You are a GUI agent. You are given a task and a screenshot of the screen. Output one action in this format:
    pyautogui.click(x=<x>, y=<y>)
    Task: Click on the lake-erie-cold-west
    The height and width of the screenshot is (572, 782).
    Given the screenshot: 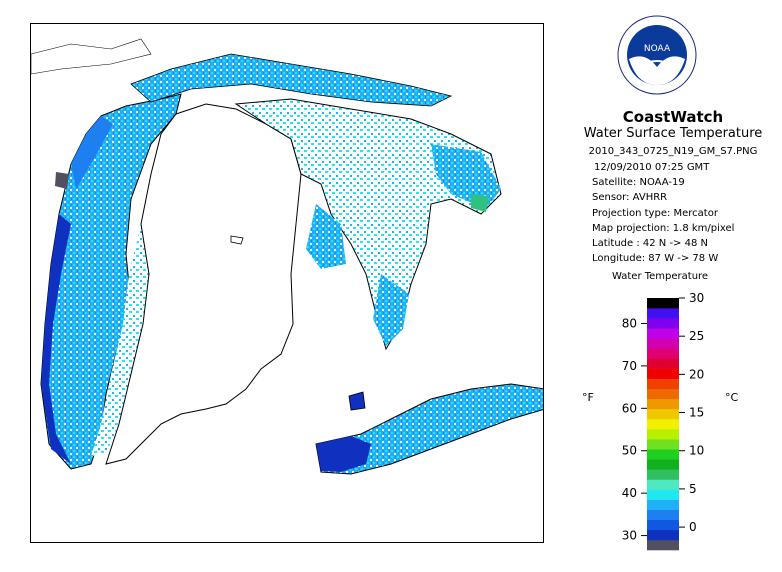 What is the action you would take?
    pyautogui.click(x=343, y=454)
    